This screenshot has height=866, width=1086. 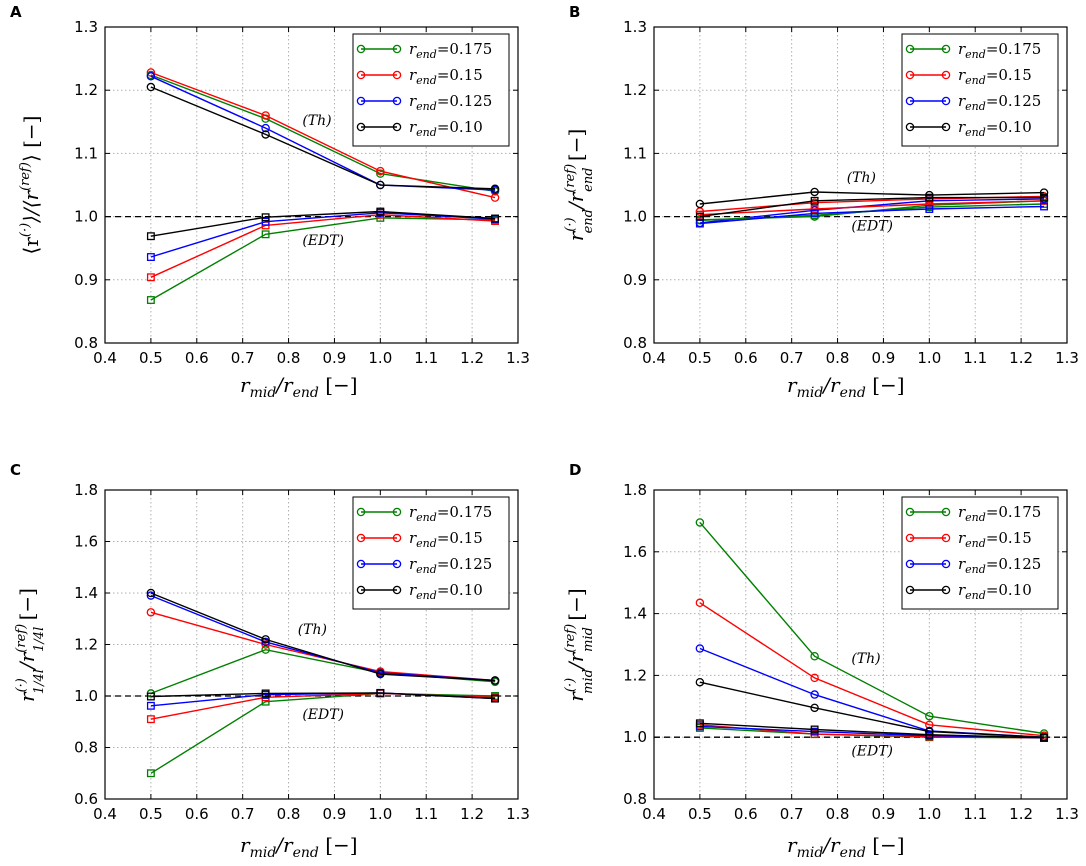 What do you see at coordinates (86, 593) in the screenshot?
I see `y-tick-label: 1.4` at bounding box center [86, 593].